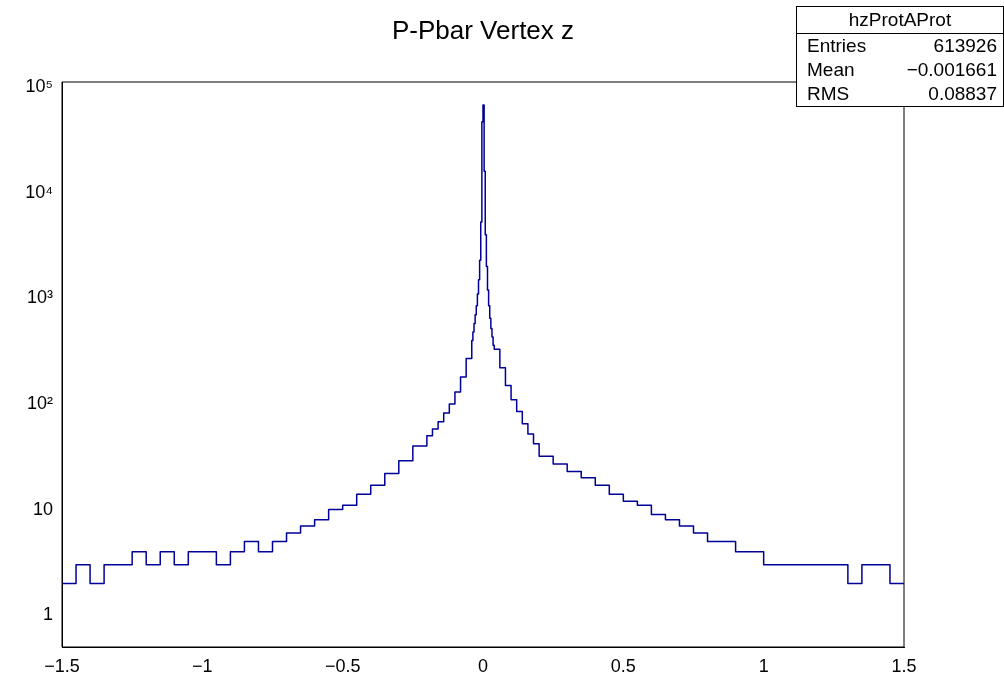 Image resolution: width=1004 pixels, height=677 pixels. Describe the element at coordinates (483, 30) in the screenshot. I see `chart-title: P-Pbar Vertex z` at that location.